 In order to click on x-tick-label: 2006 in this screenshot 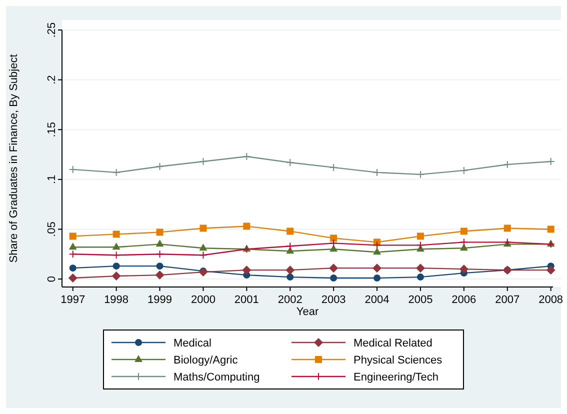, I will do `click(464, 300)`.